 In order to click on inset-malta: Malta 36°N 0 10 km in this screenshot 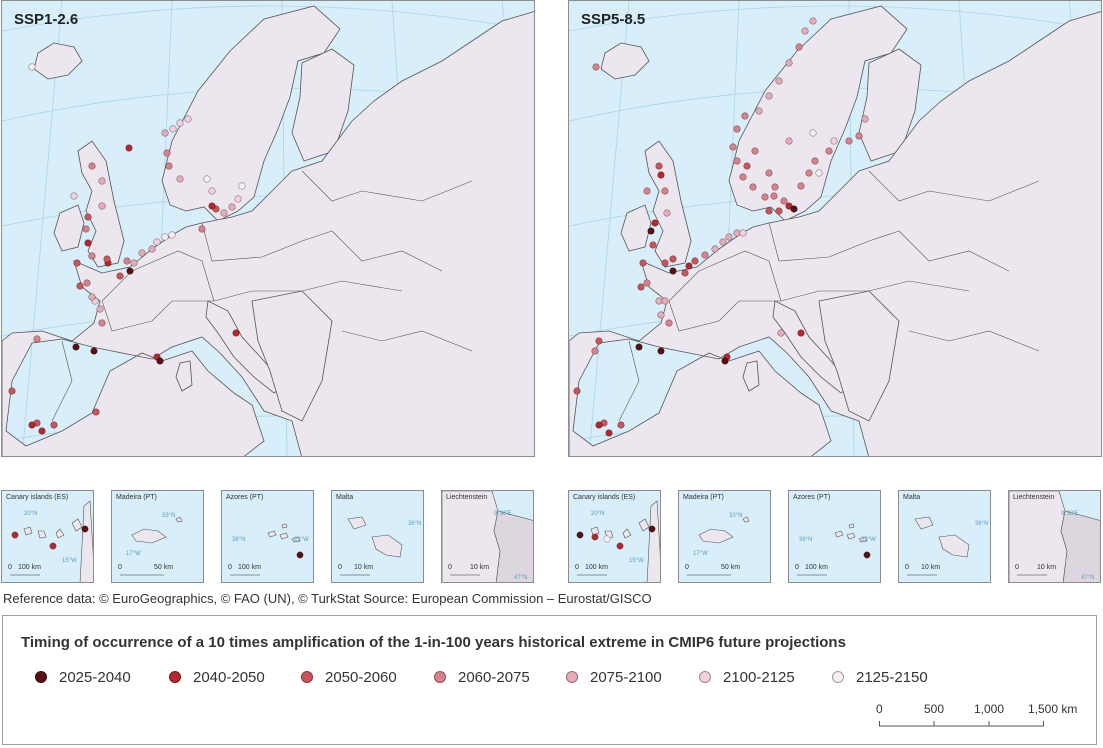, I will do `click(377, 536)`.